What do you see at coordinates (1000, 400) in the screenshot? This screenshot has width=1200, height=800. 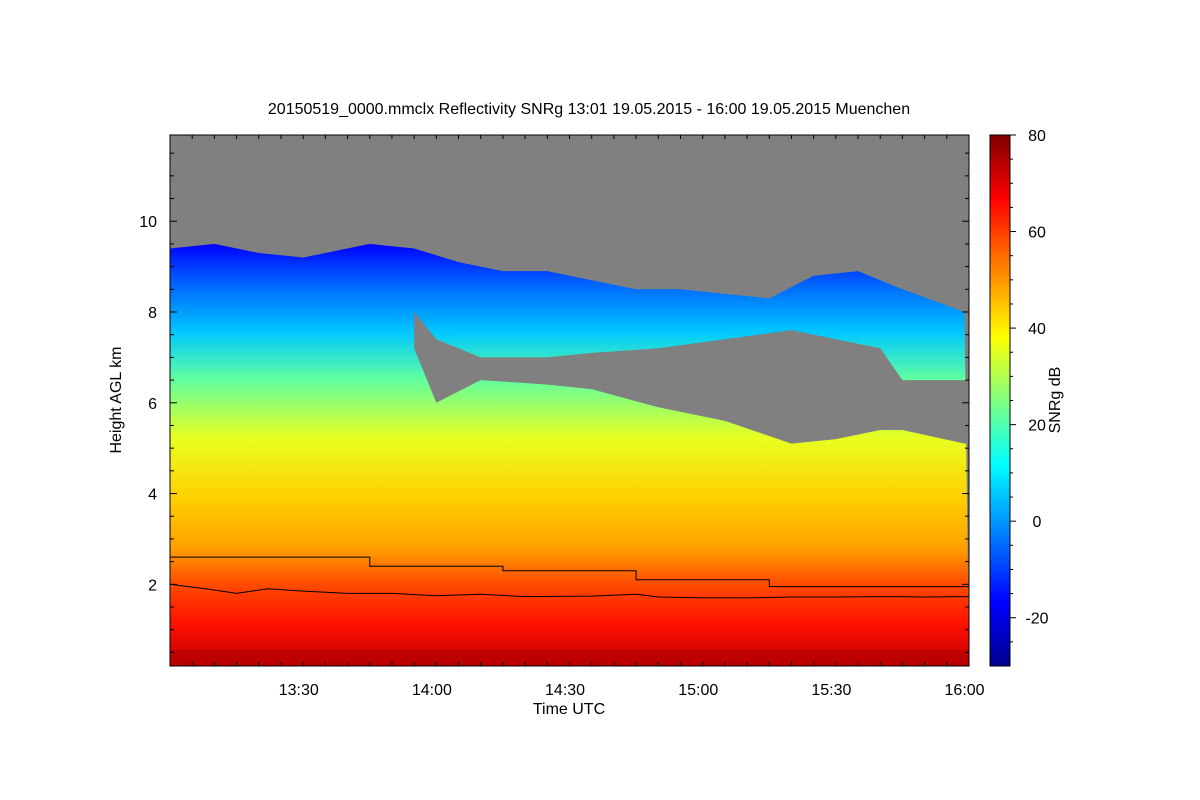 I see `colorbar` at bounding box center [1000, 400].